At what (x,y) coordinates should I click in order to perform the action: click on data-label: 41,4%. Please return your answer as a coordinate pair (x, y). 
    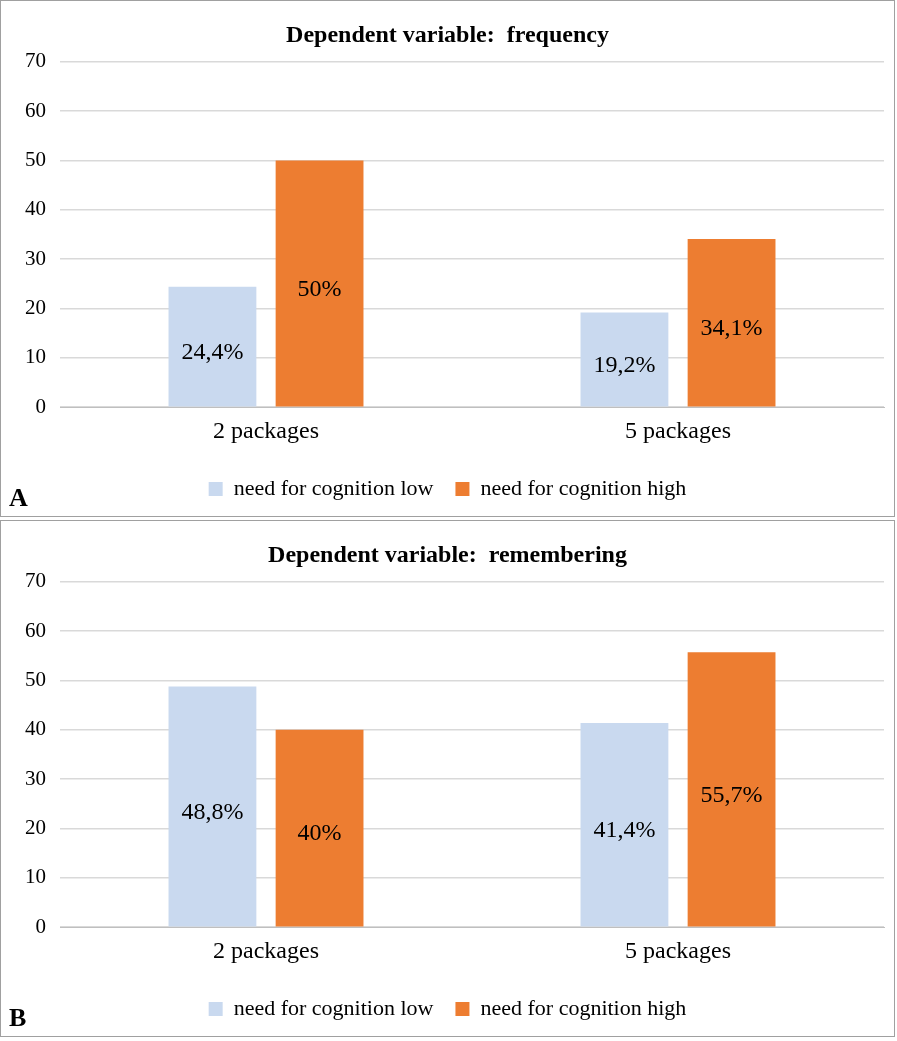
    Looking at the image, I should click on (624, 828).